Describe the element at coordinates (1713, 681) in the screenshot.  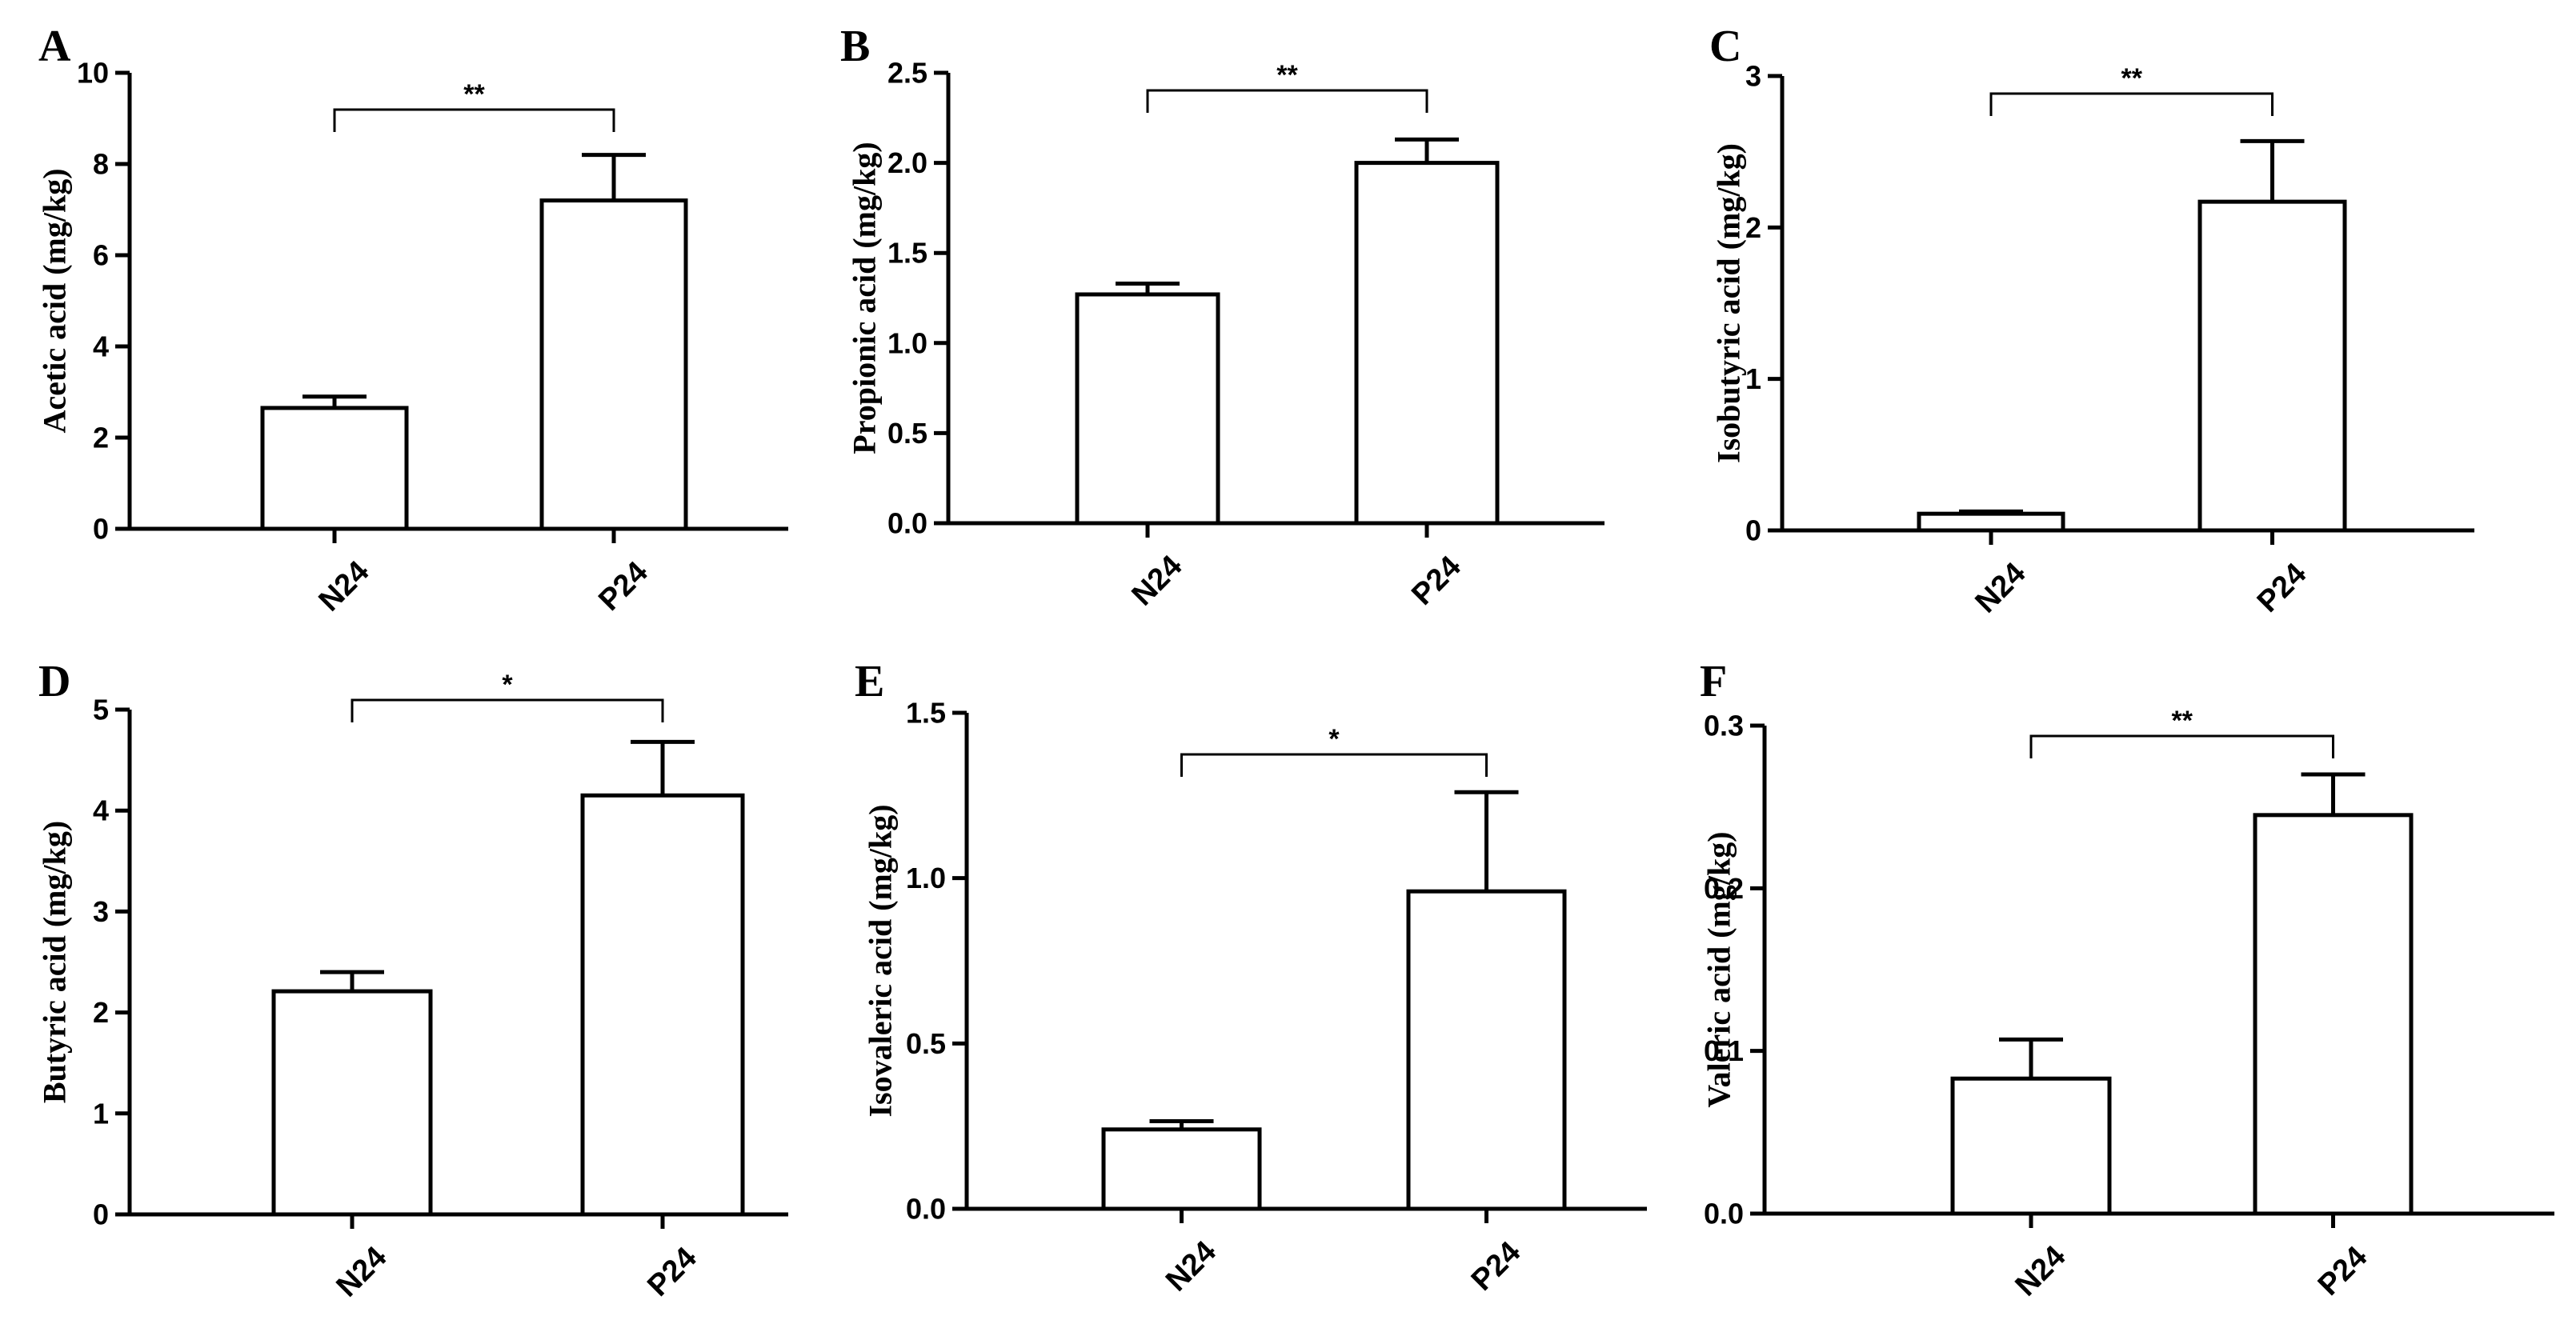
I see `panel-letter: F` at that location.